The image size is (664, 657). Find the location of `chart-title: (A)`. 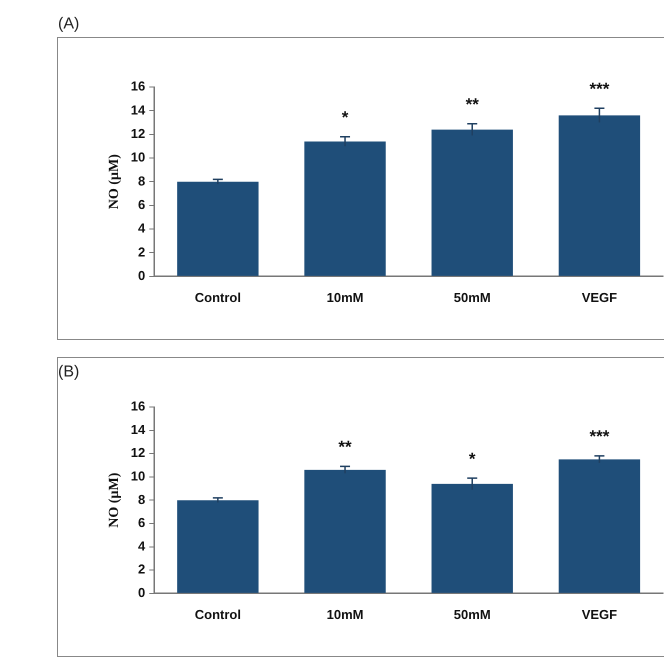

chart-title: (A) is located at coordinates (69, 23).